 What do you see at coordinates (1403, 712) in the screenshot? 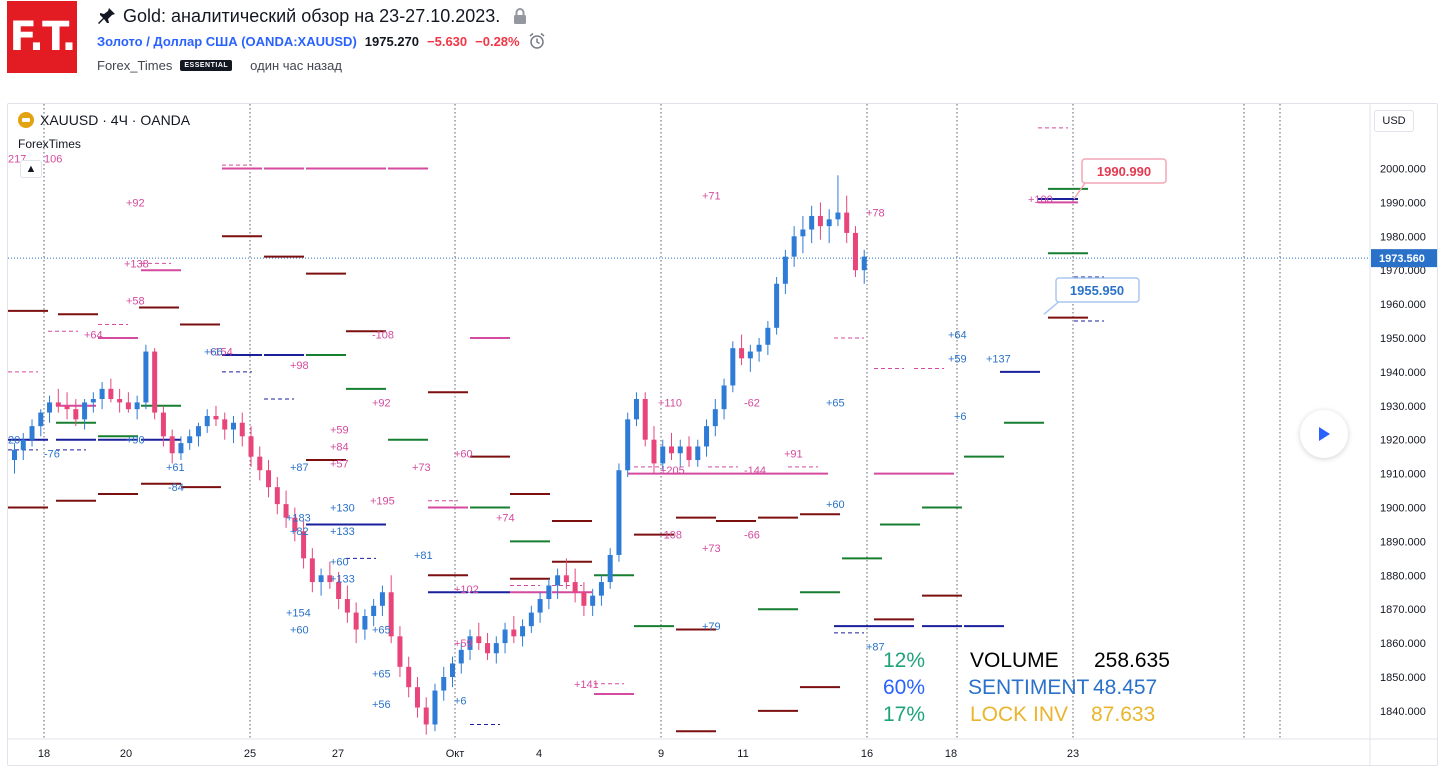
I see `price-tick-label: 1840.000` at bounding box center [1403, 712].